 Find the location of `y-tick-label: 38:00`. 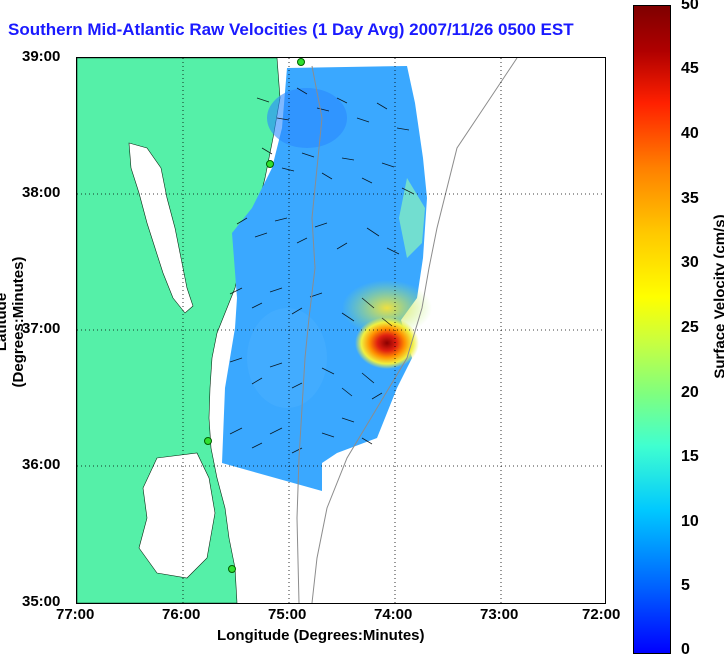

y-tick-label: 38:00 is located at coordinates (41, 192).